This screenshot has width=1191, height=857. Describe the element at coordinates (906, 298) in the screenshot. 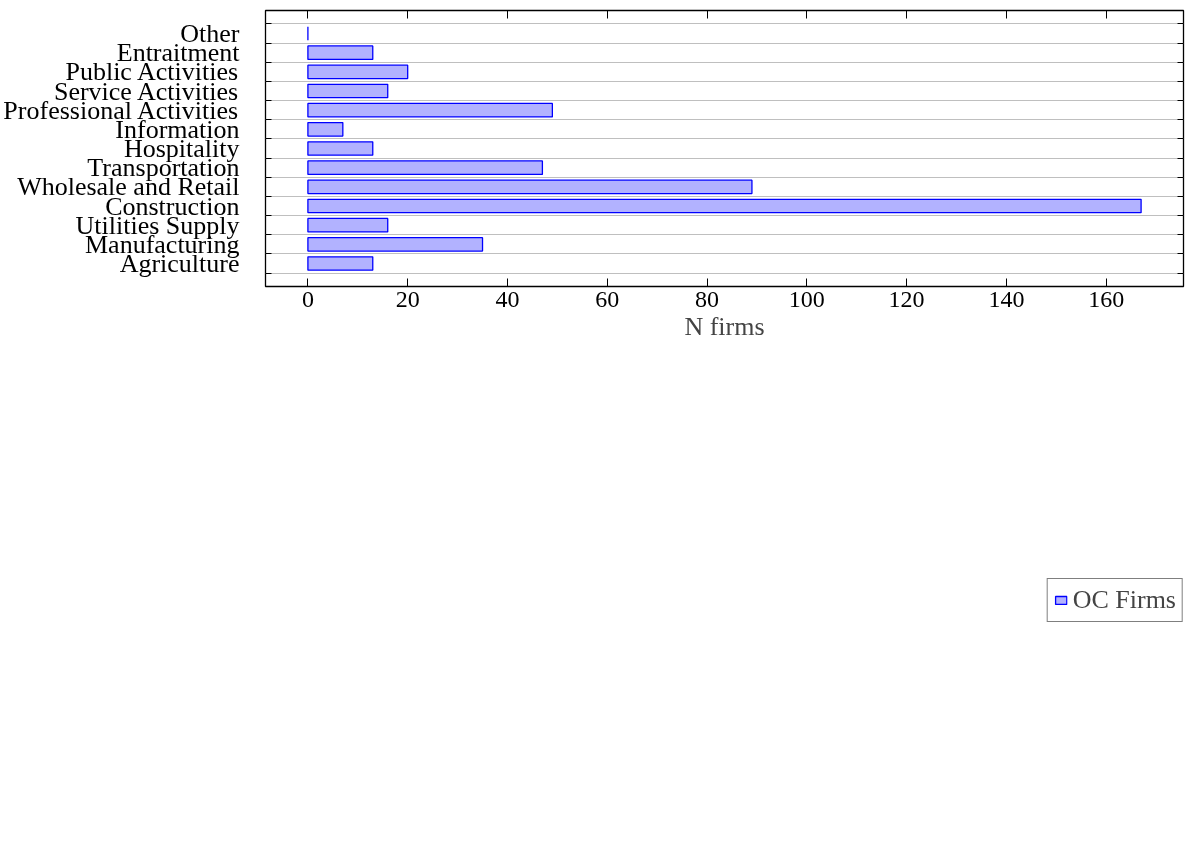

I see `x-tick-label: 120` at that location.